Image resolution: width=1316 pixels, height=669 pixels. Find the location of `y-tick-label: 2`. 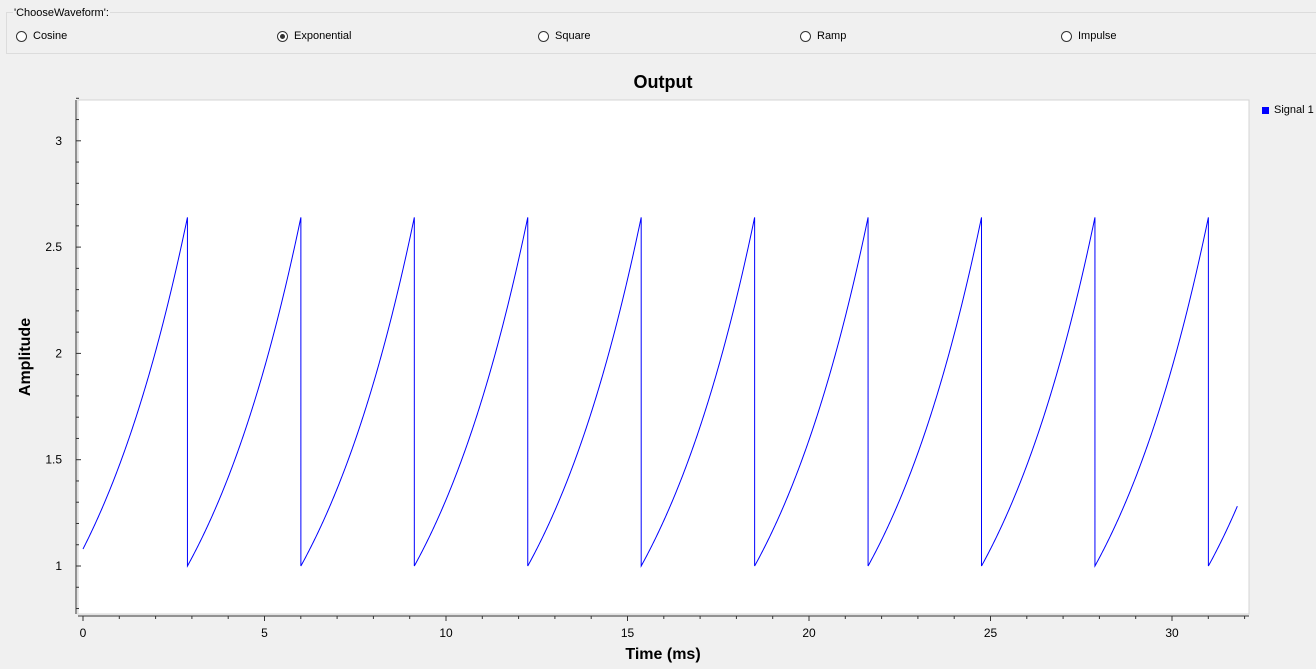

y-tick-label: 2 is located at coordinates (58, 353).